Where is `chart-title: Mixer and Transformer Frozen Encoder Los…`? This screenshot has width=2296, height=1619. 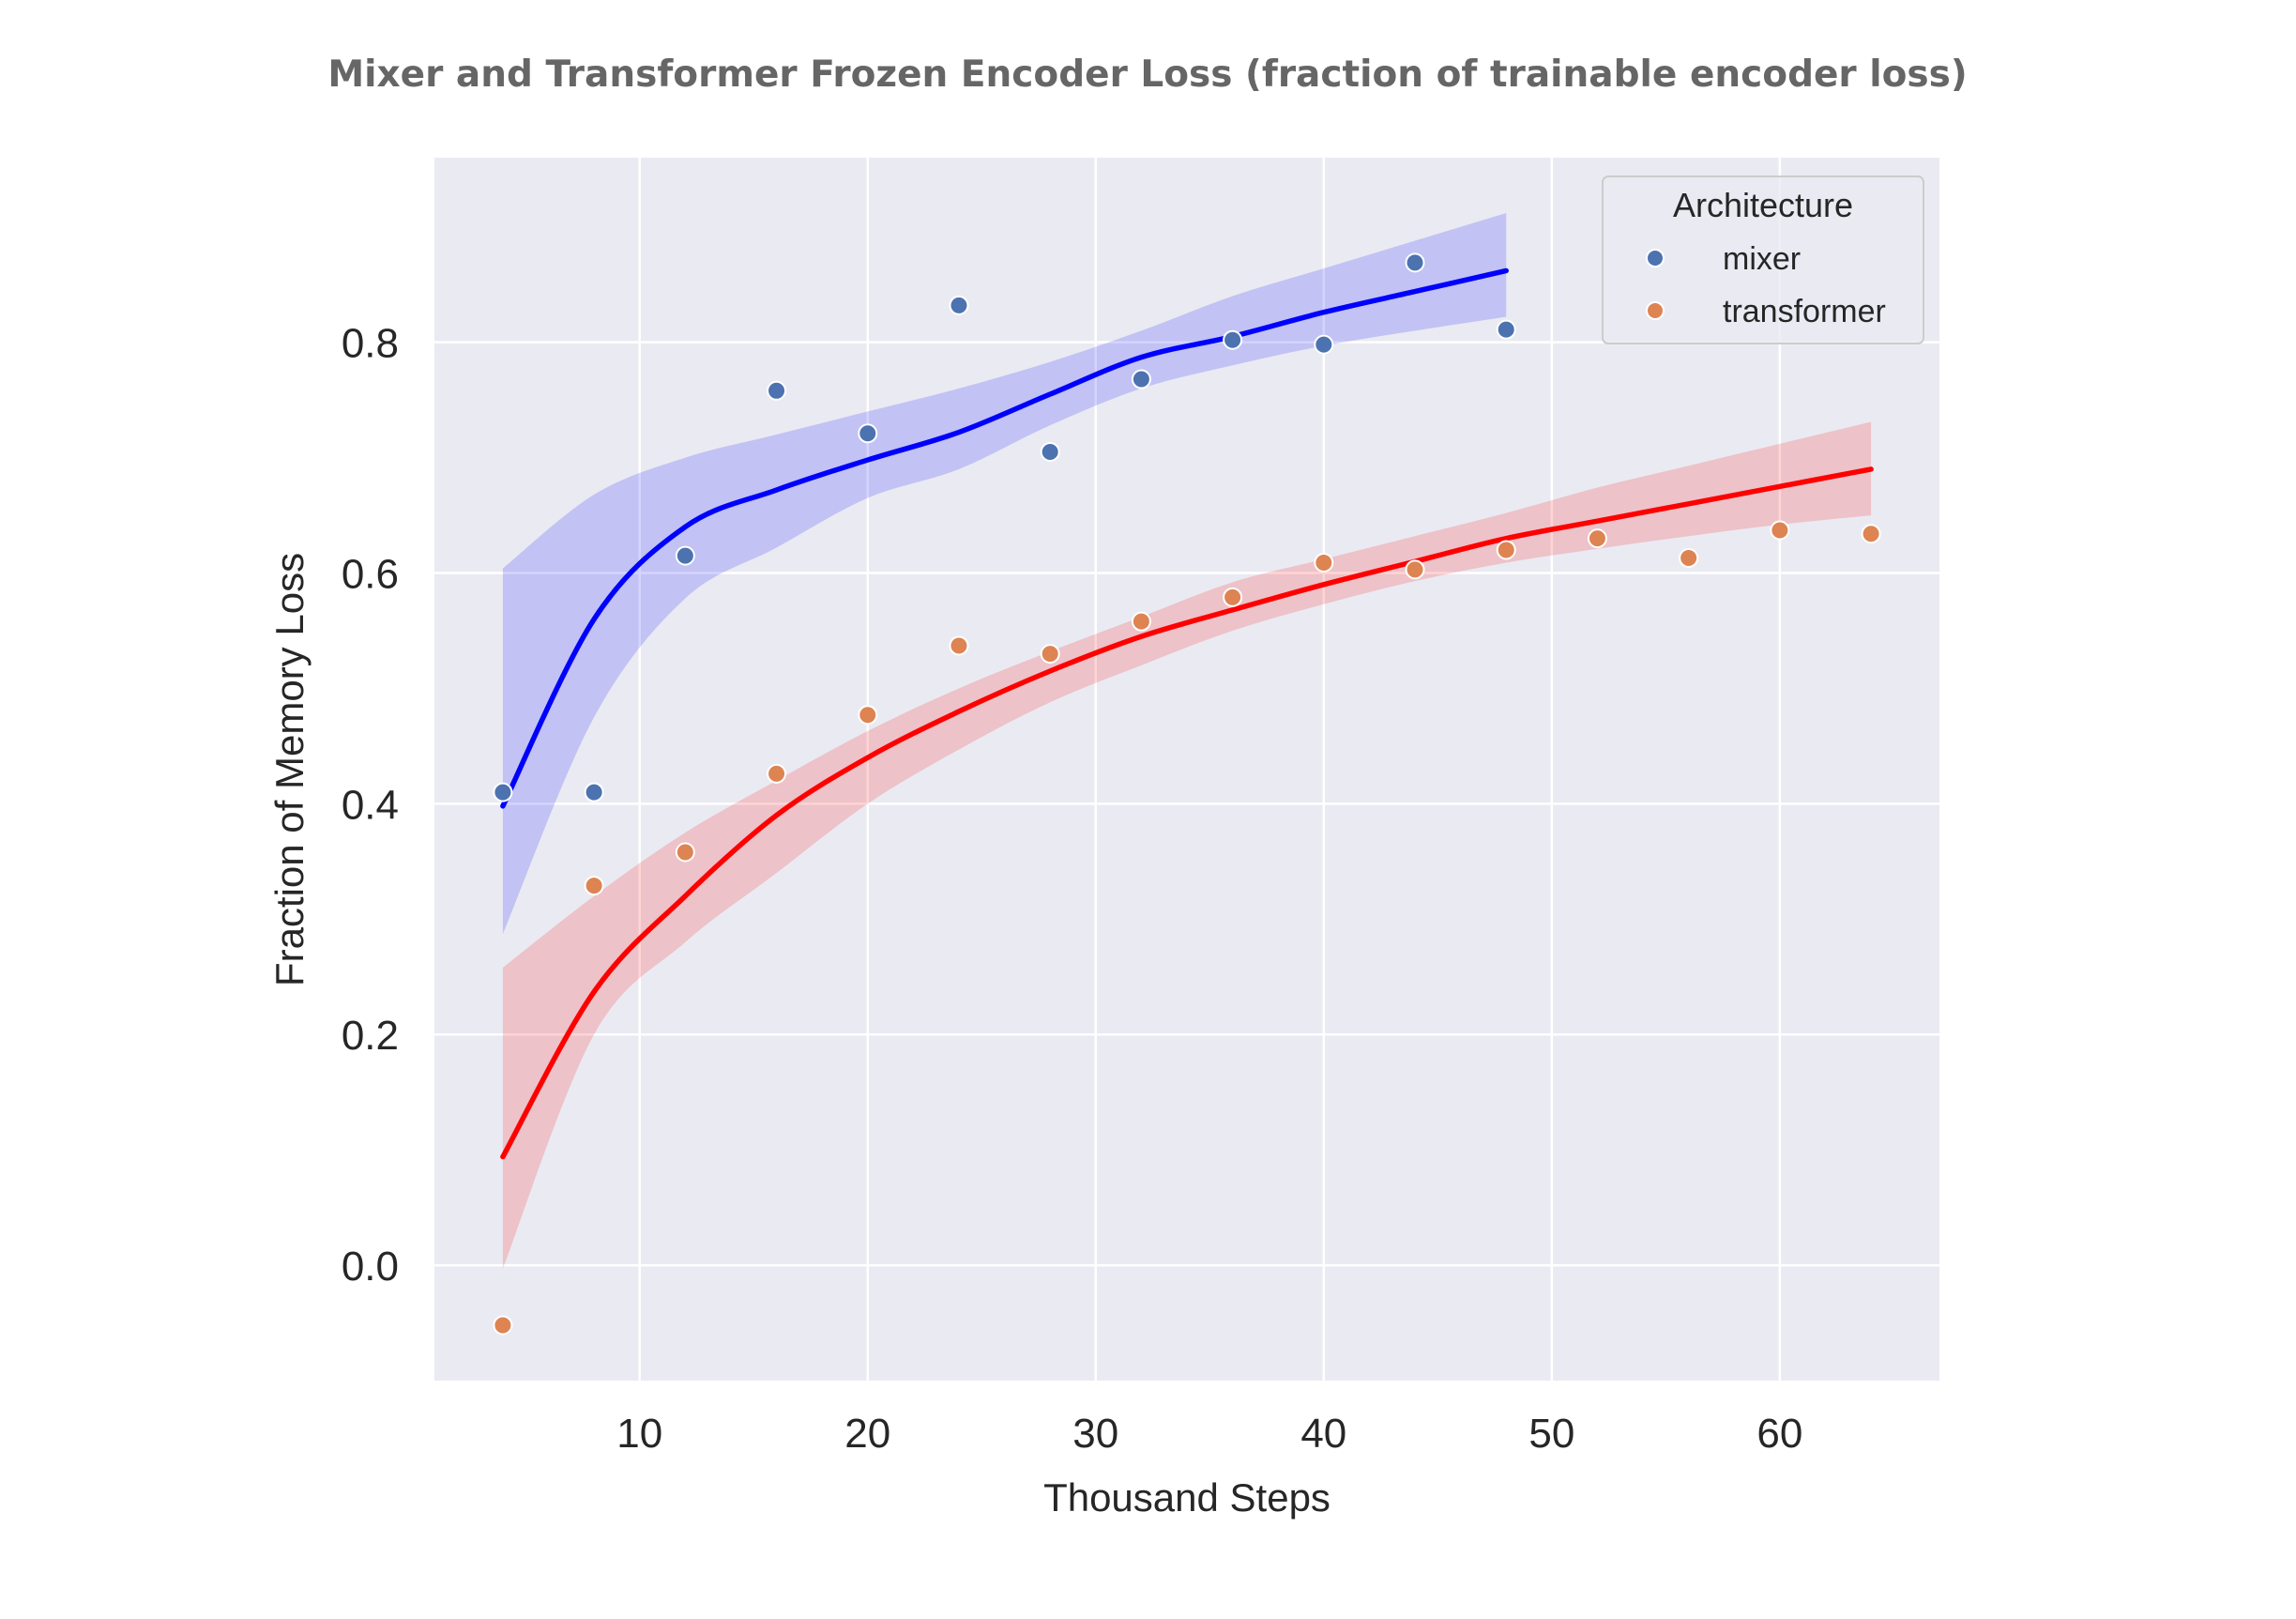 chart-title: Mixer and Transformer Frozen Encoder Los… is located at coordinates (1147, 74).